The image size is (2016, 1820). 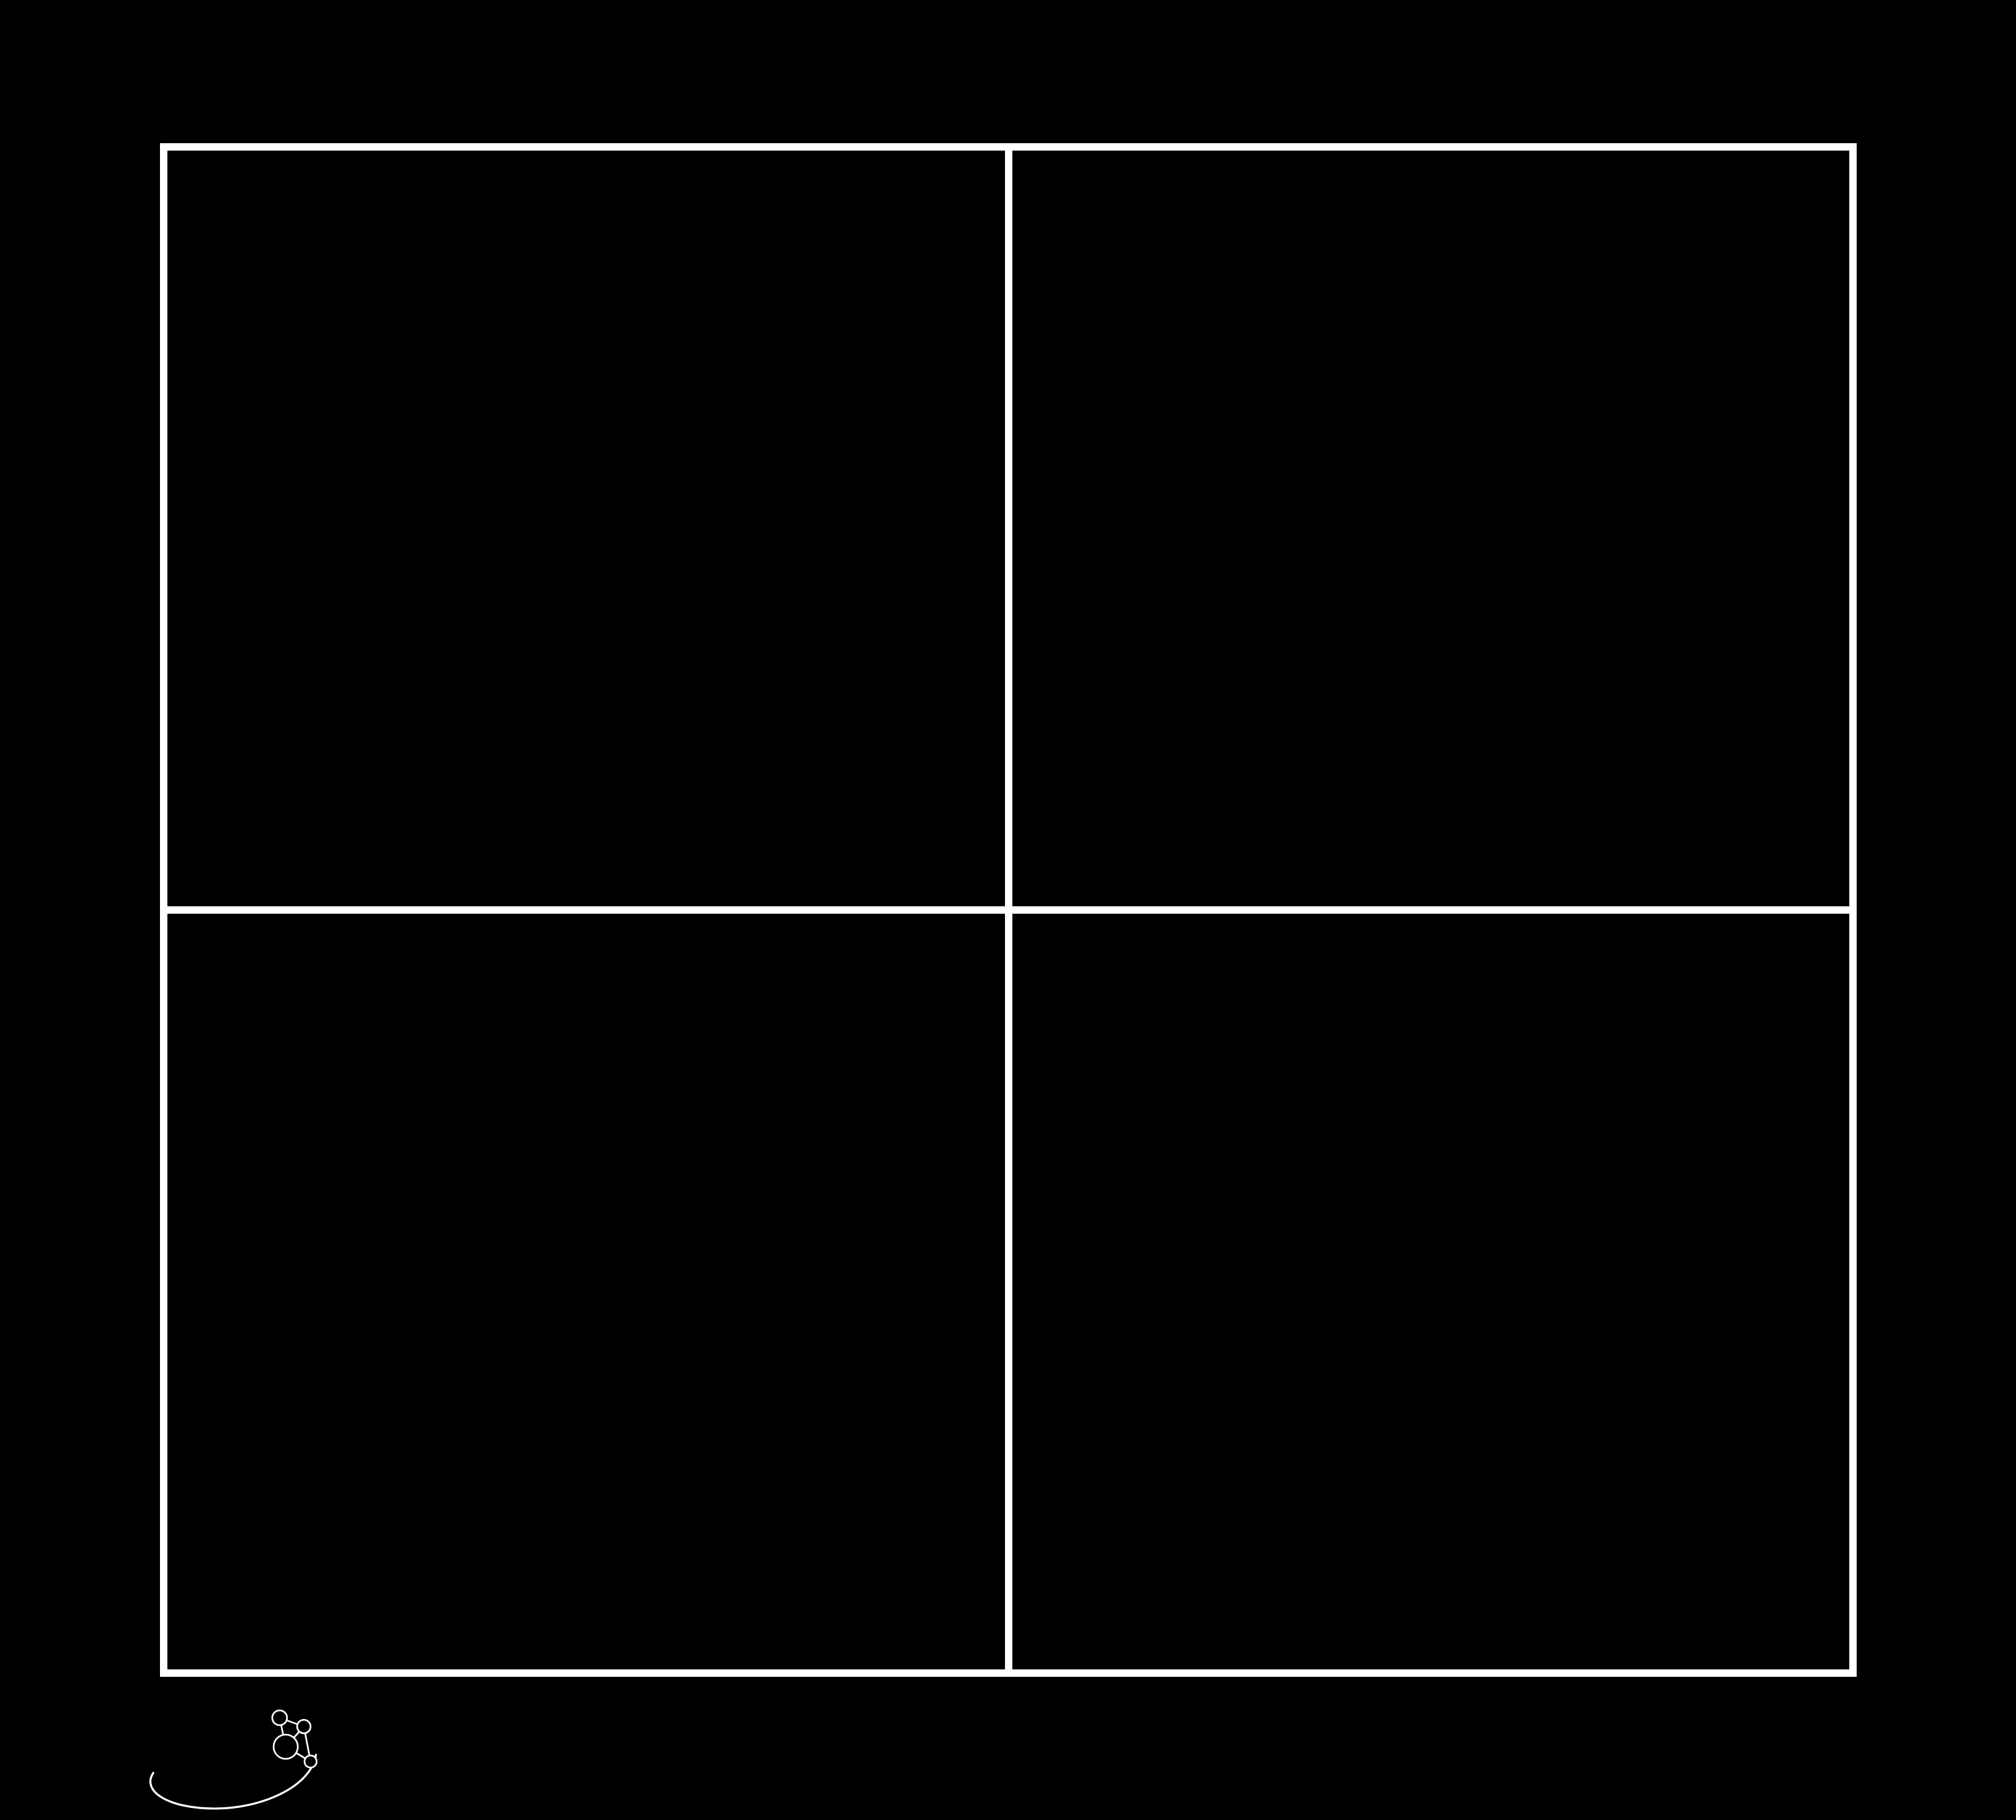 I want to click on edgeleap-swoosh, so click(x=233, y=1781).